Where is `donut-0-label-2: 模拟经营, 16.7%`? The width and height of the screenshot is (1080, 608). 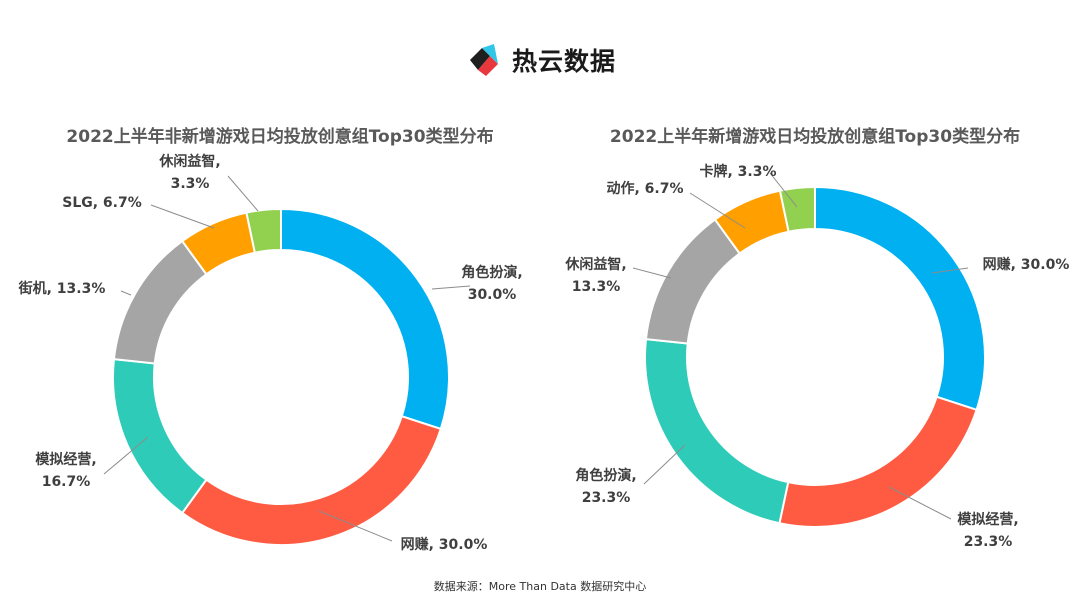
donut-0-label-2: 模拟经营, 16.7% is located at coordinates (65, 470).